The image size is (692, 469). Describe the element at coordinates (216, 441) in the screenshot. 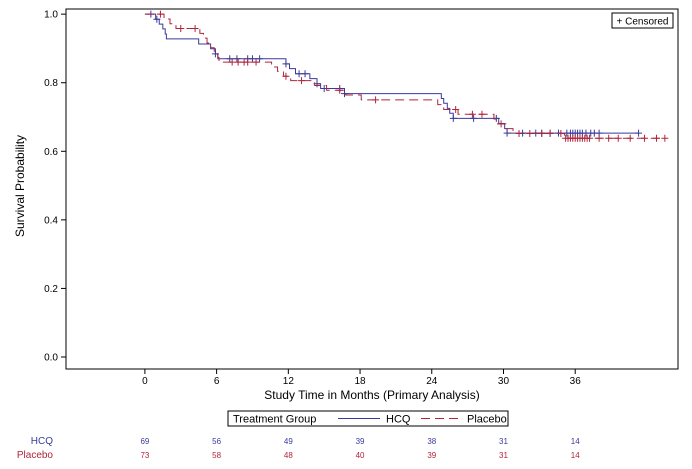

I see `hcq-risk-value: 56` at that location.